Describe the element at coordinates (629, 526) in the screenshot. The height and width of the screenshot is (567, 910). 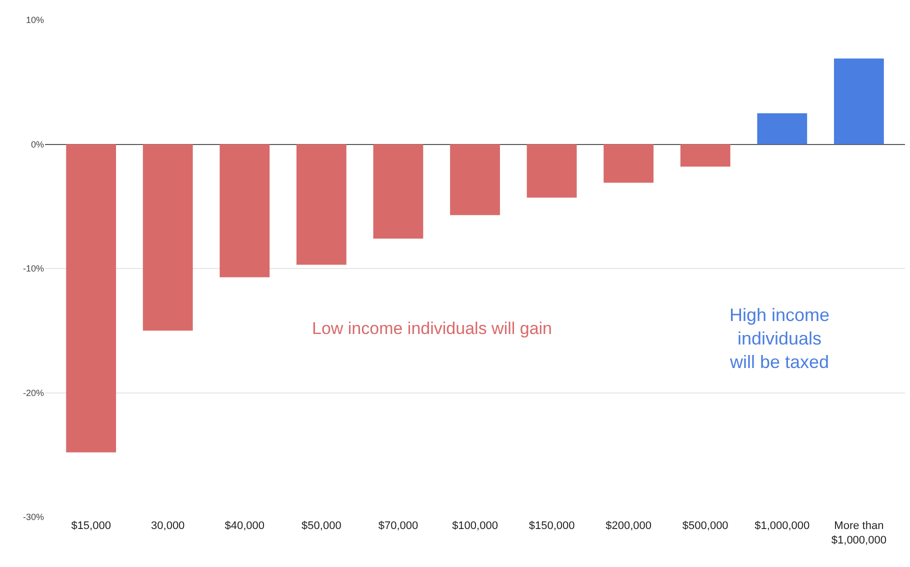
I see `x-tick-label: $200,000` at that location.